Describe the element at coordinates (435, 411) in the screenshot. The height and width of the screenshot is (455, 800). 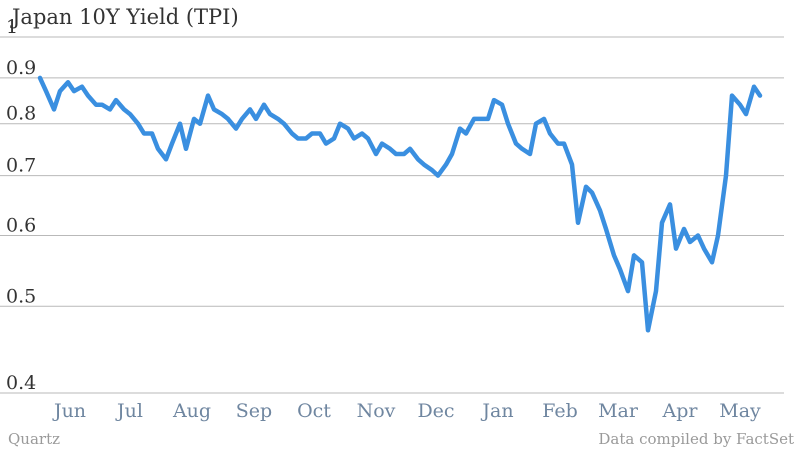
I see `x-tick-label: Dec` at that location.